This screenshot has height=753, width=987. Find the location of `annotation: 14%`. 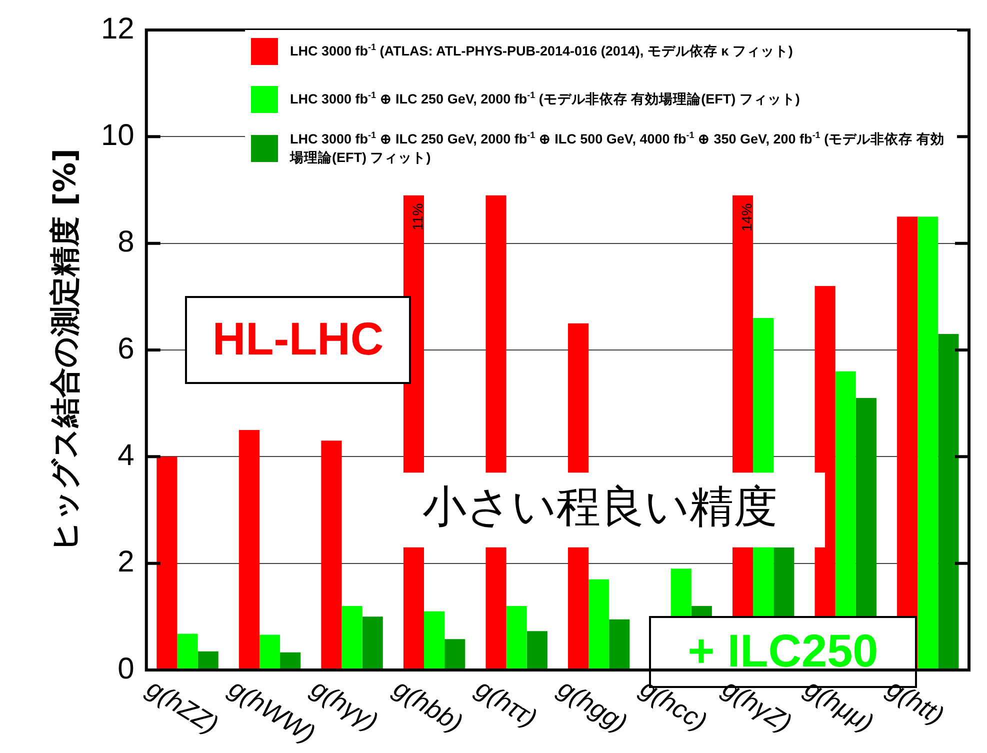

annotation: 14% is located at coordinates (746, 217).